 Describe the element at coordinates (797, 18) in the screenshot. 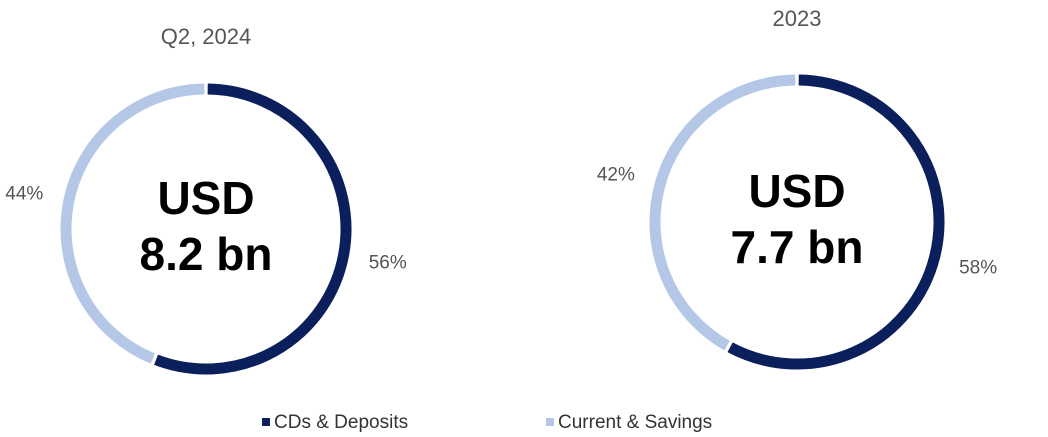

I see `chart-title: 2023` at that location.